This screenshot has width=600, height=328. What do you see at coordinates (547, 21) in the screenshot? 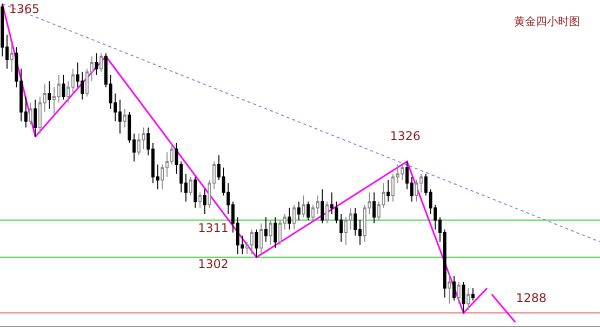
I see `text: 黄金四小时图` at bounding box center [547, 21].